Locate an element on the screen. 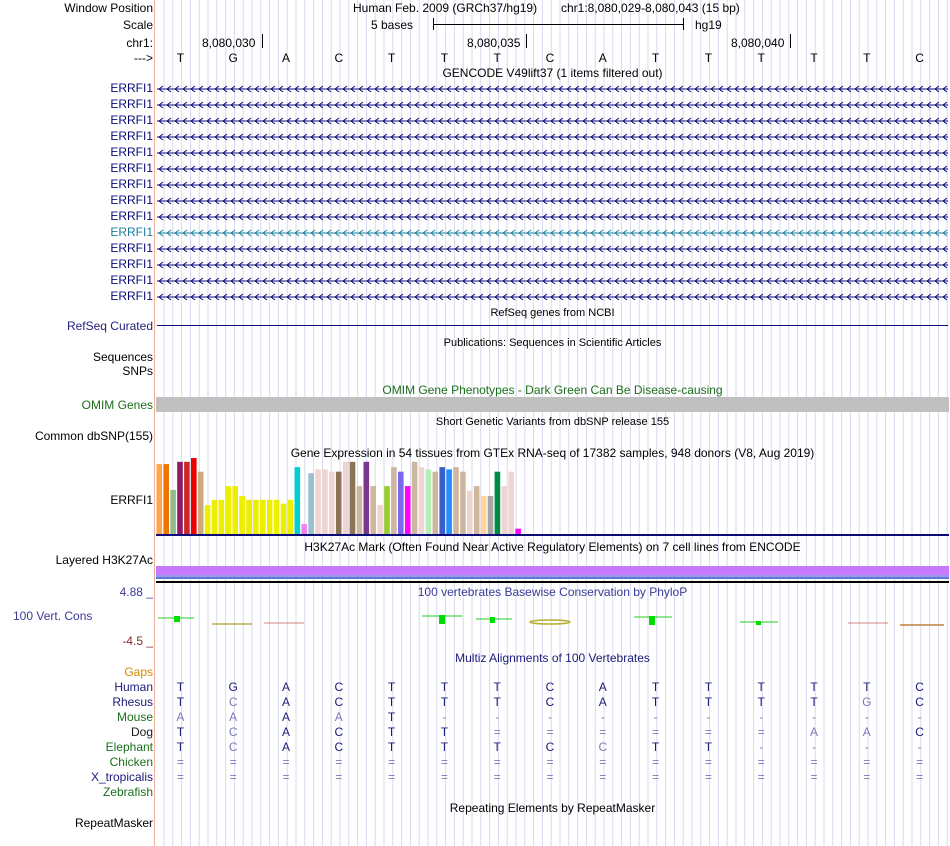  multiz-species-label: X_tropicalis is located at coordinates (121, 777).